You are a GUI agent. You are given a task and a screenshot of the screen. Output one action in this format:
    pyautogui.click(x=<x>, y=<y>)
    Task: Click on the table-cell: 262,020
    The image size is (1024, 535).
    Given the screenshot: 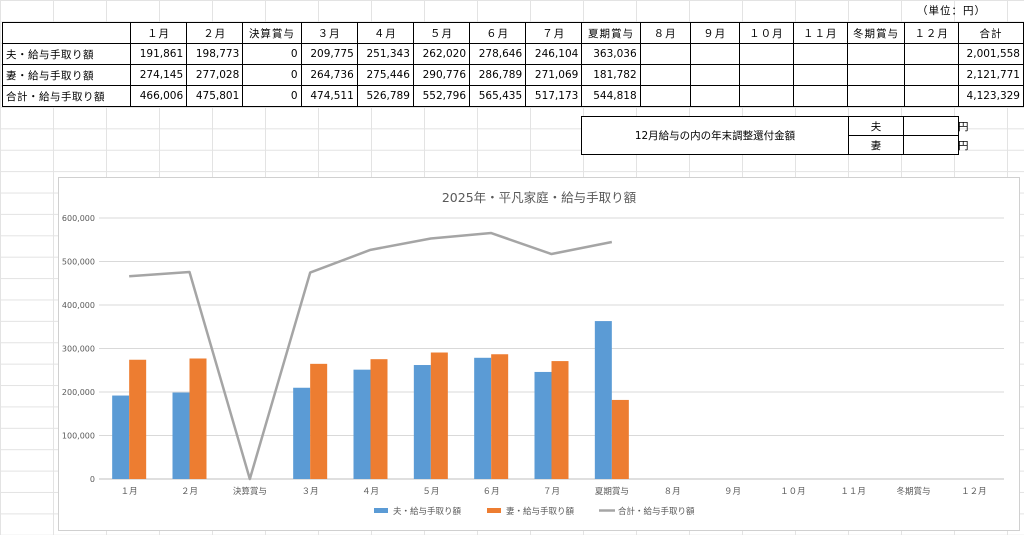 What is the action you would take?
    pyautogui.click(x=441, y=54)
    